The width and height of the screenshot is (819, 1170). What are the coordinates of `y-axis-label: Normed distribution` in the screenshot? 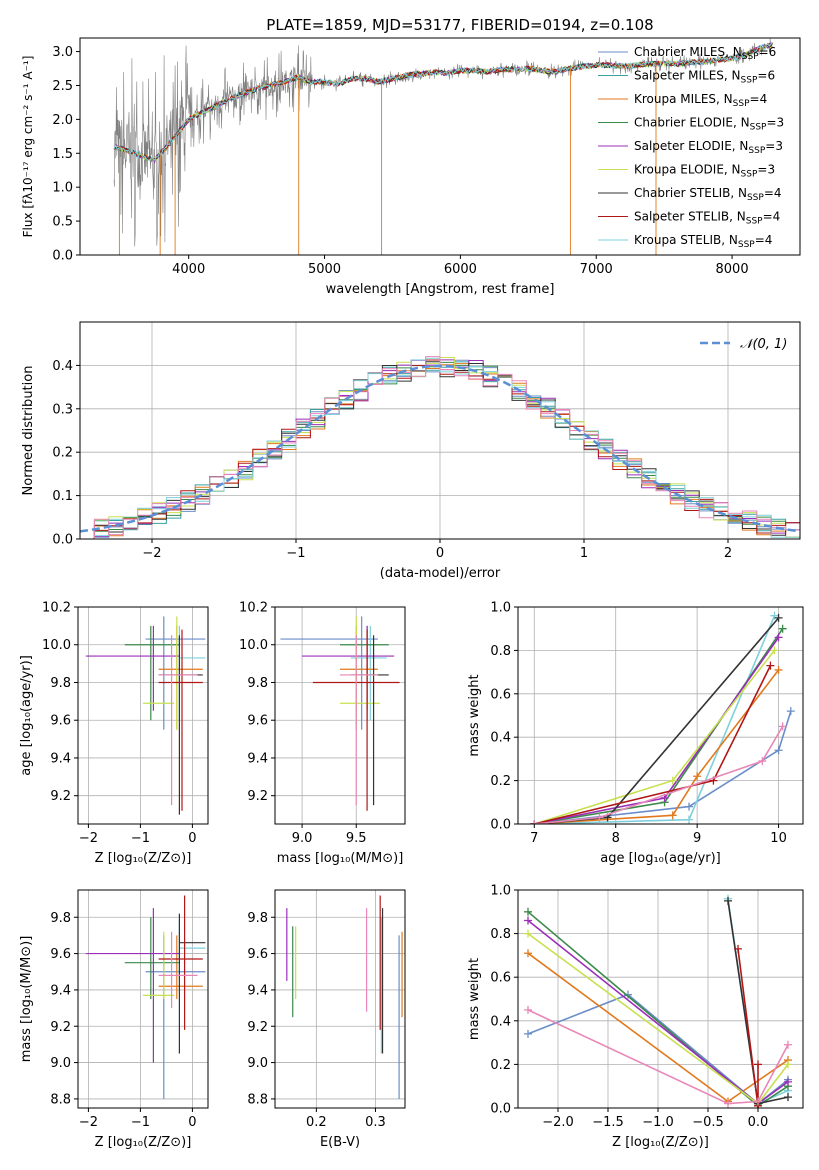 It's located at (28, 431).